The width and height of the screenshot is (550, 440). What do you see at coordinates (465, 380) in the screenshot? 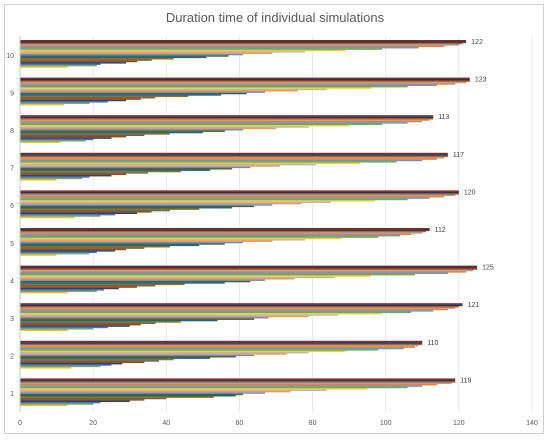
I see `data-label: 119` at bounding box center [465, 380].